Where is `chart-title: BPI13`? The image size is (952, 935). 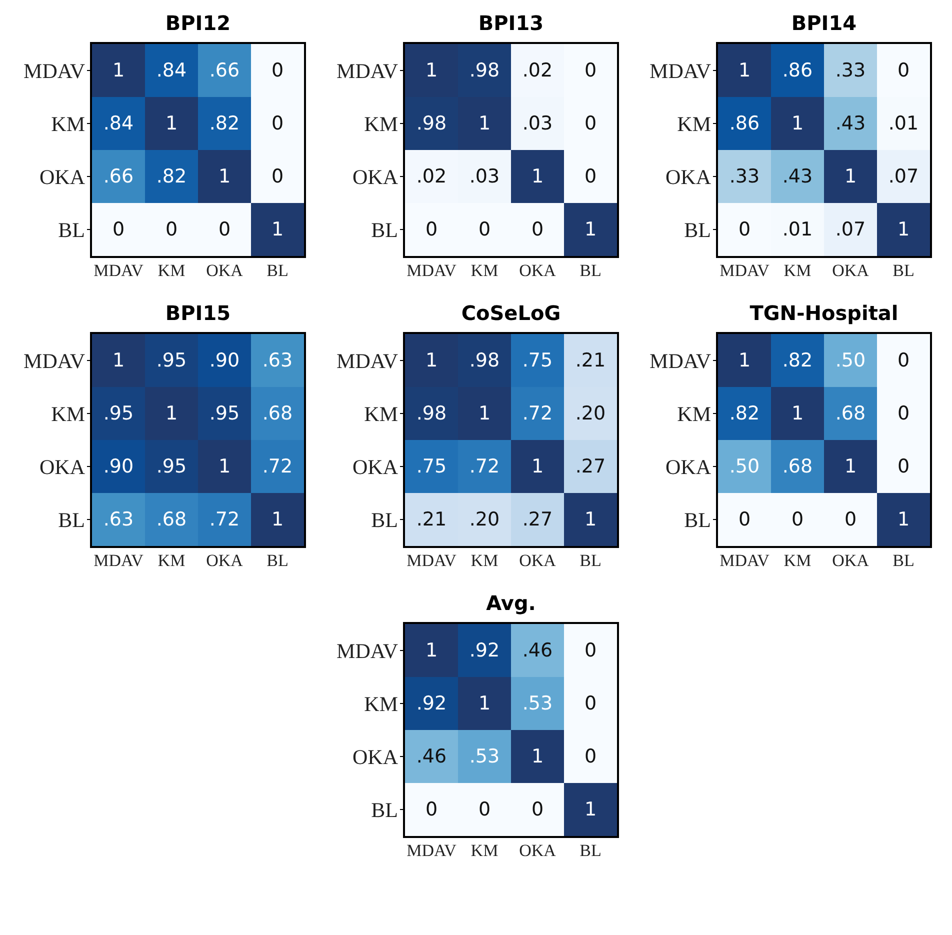 chart-title: BPI13 is located at coordinates (510, 23).